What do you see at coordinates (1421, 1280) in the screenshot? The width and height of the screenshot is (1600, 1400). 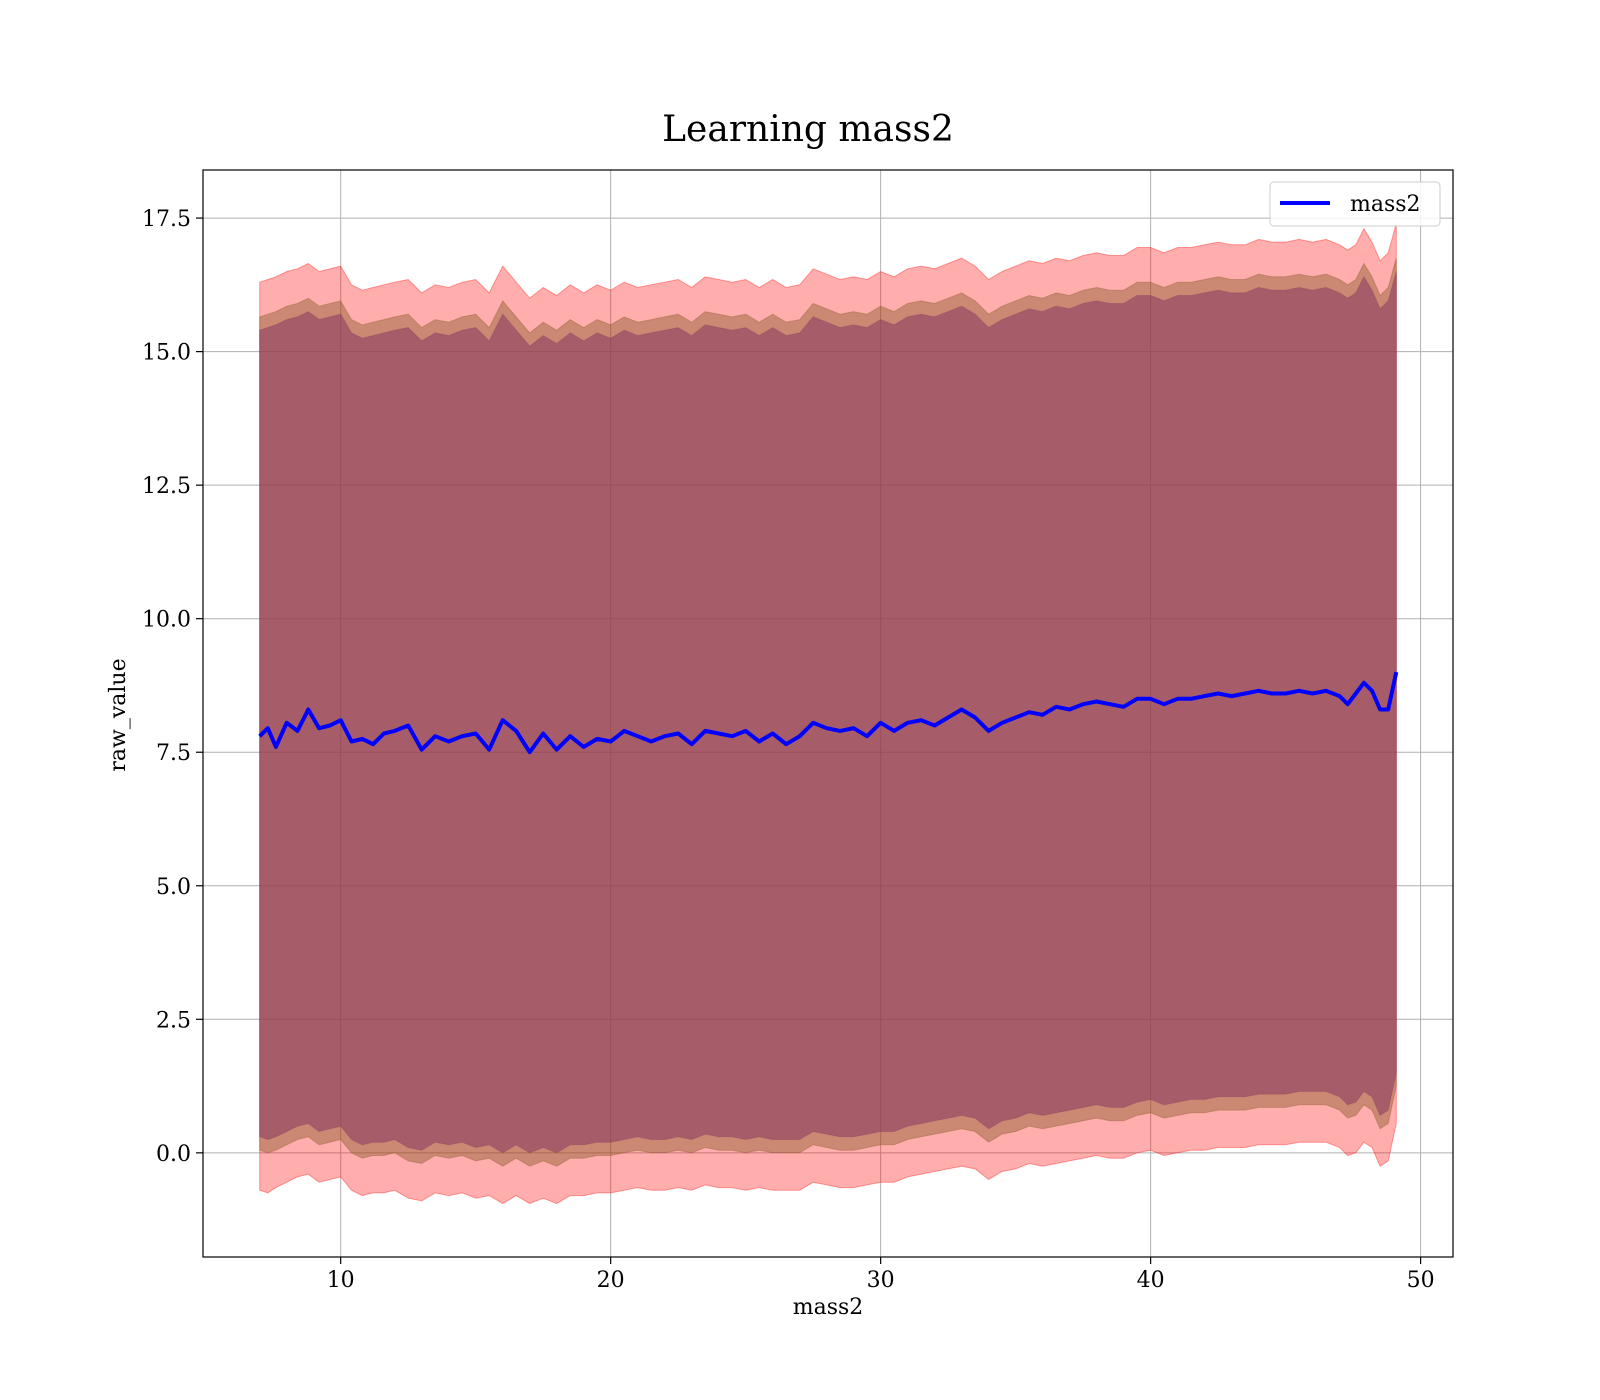 I see `x-tick-label: 50` at bounding box center [1421, 1280].